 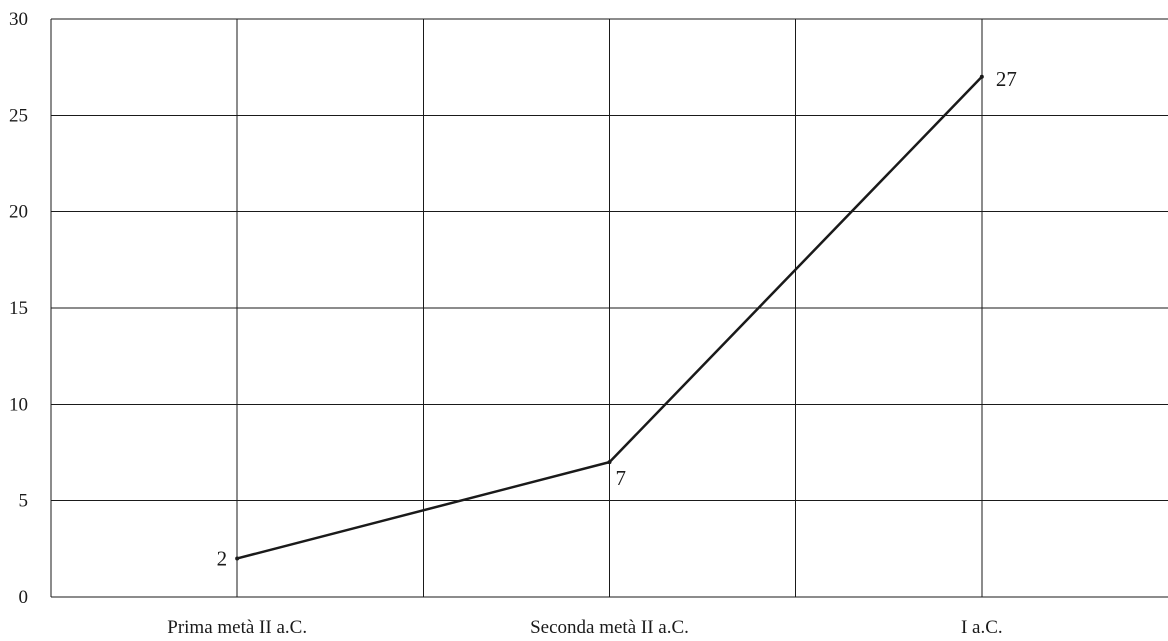 I want to click on x-category-label: Prima metà II a.C., so click(x=237, y=627).